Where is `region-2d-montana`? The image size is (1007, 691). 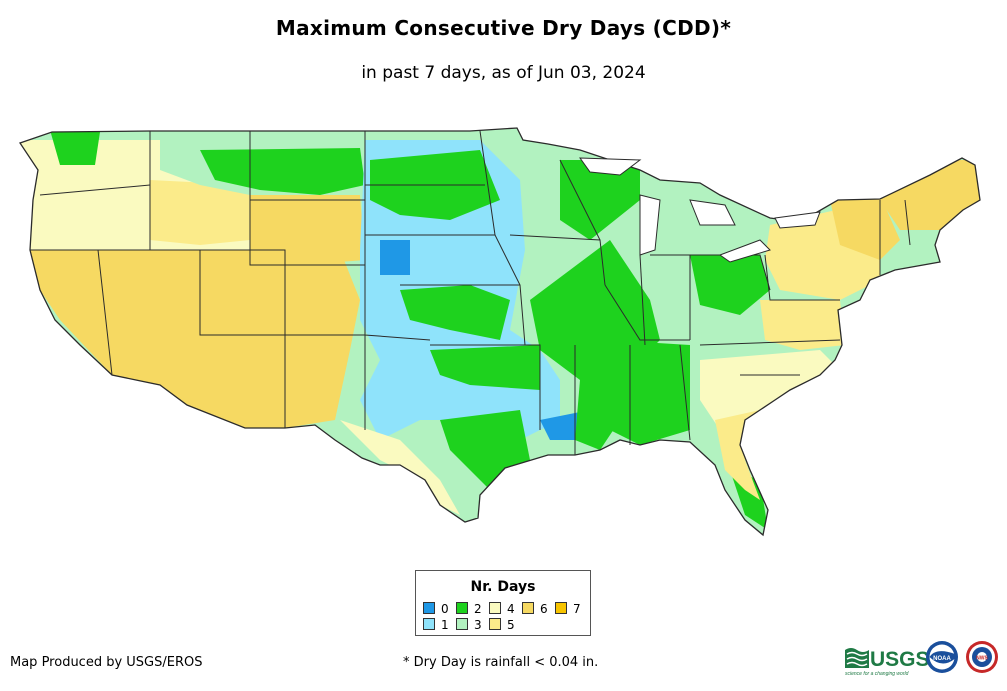 region-2d-montana is located at coordinates (282, 171).